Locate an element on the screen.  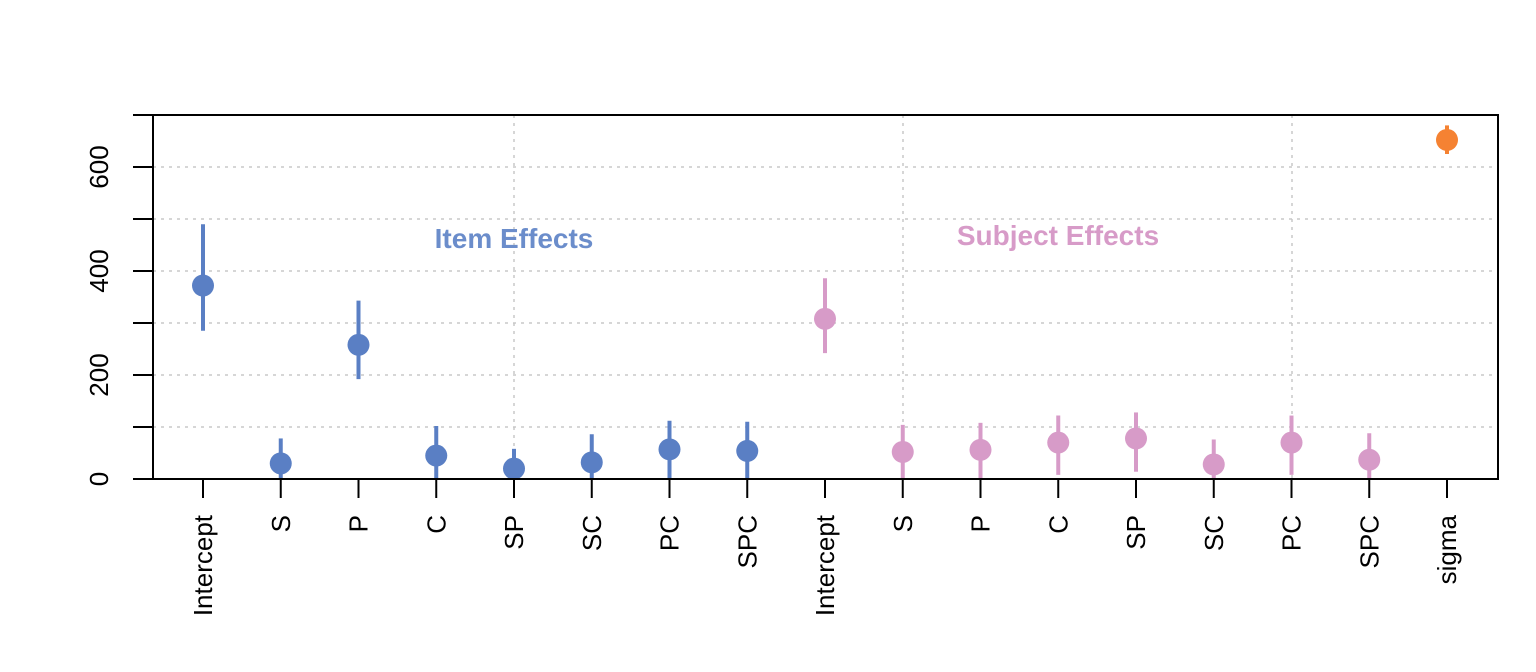
y-tick-label: 0 is located at coordinates (99, 479).